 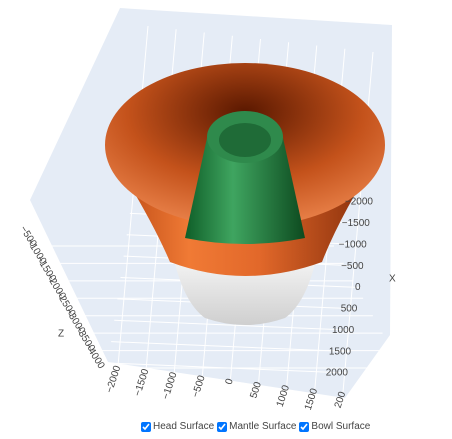 I want to click on legend-item: Head Surface, so click(x=177, y=426).